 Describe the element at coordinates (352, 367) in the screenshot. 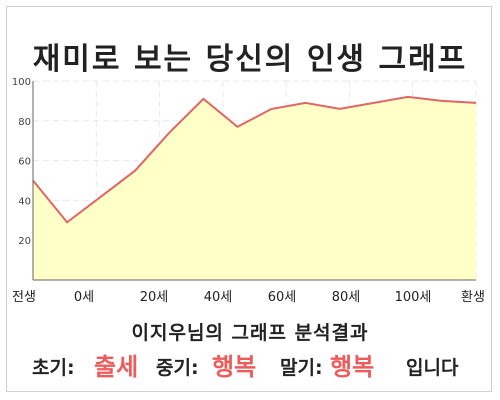

I see `late-value: 행복` at that location.